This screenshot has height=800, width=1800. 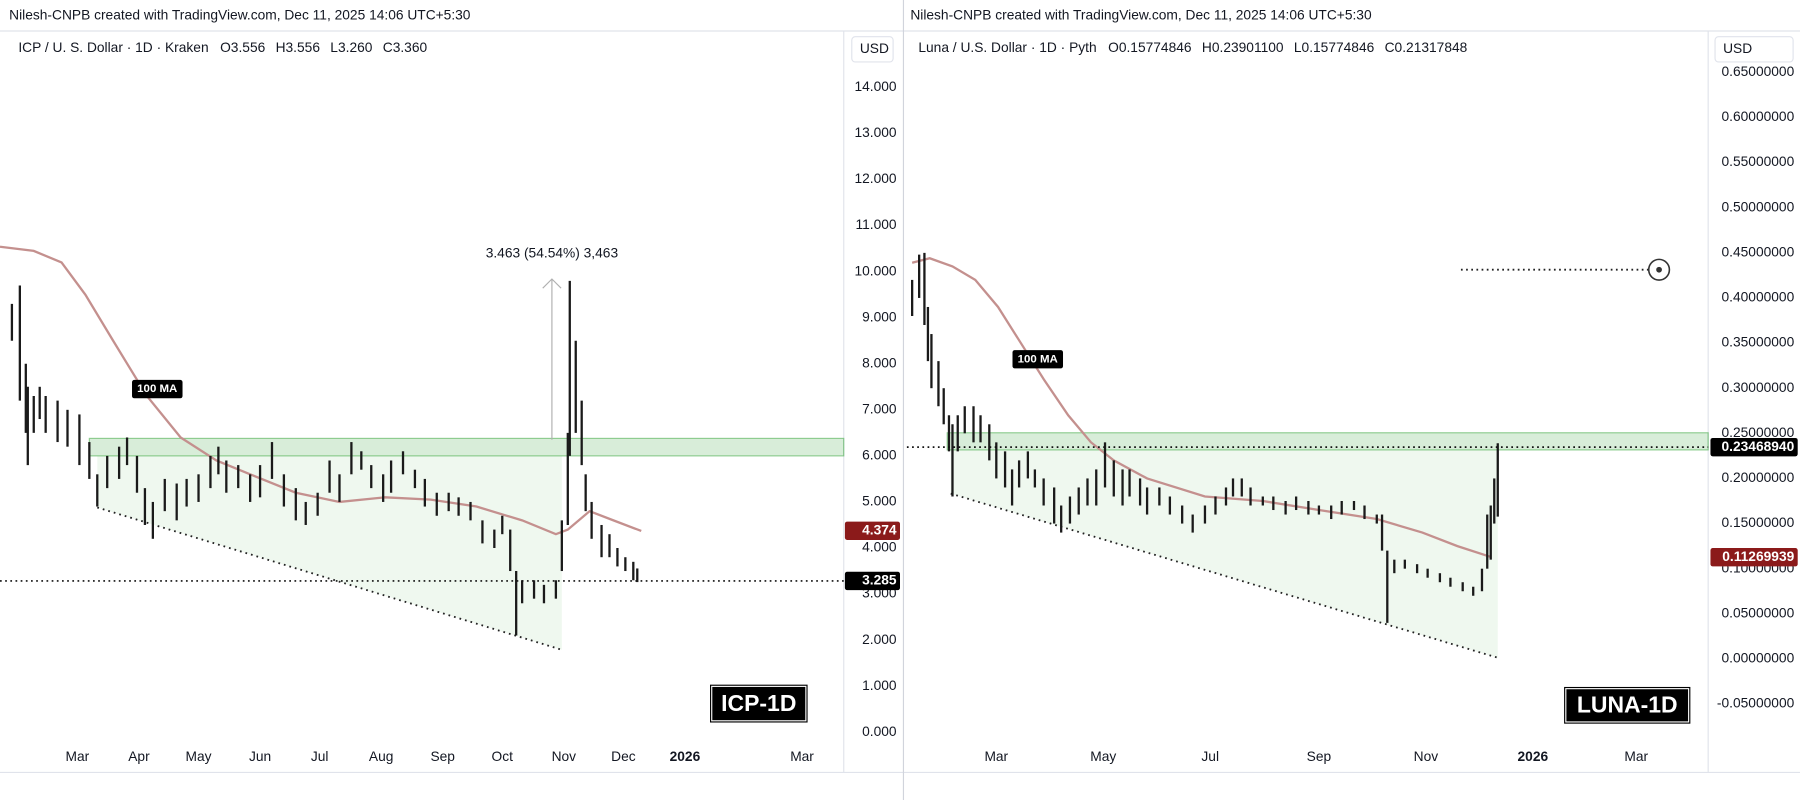 I want to click on x-tick-label: Aug, so click(x=381, y=756).